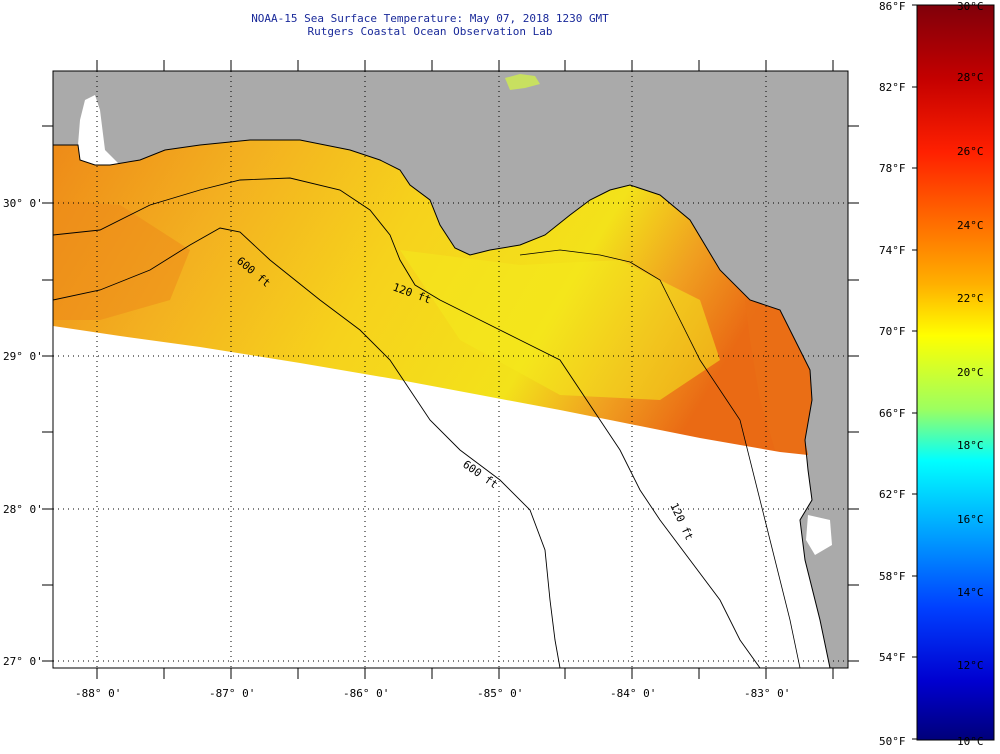 The image size is (1000, 754). What do you see at coordinates (767, 693) in the screenshot?
I see `lon-label-83: -83° 0'` at bounding box center [767, 693].